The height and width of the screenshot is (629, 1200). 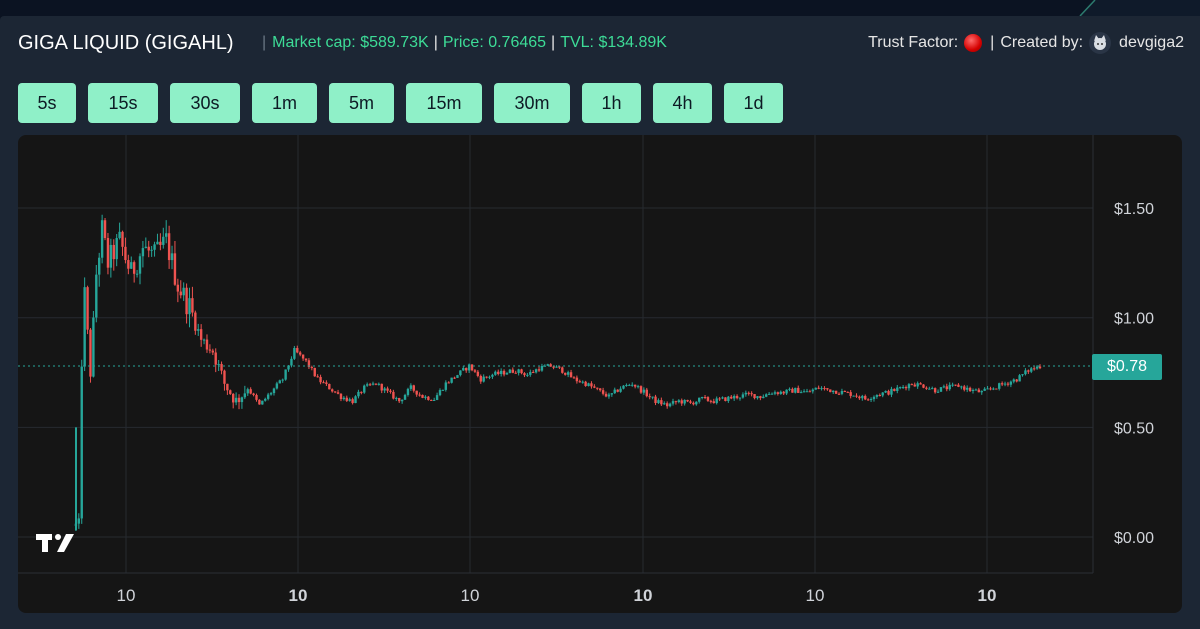 What do you see at coordinates (470, 595) in the screenshot?
I see `x-axis-label: 10` at bounding box center [470, 595].